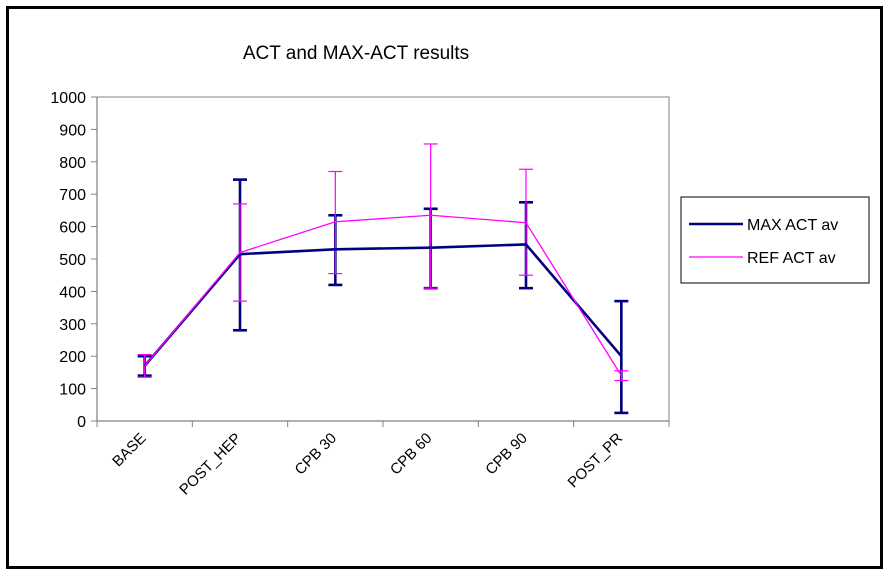 The image size is (893, 577). What do you see at coordinates (68, 98) in the screenshot?
I see `y-tick-label: 1000` at bounding box center [68, 98].